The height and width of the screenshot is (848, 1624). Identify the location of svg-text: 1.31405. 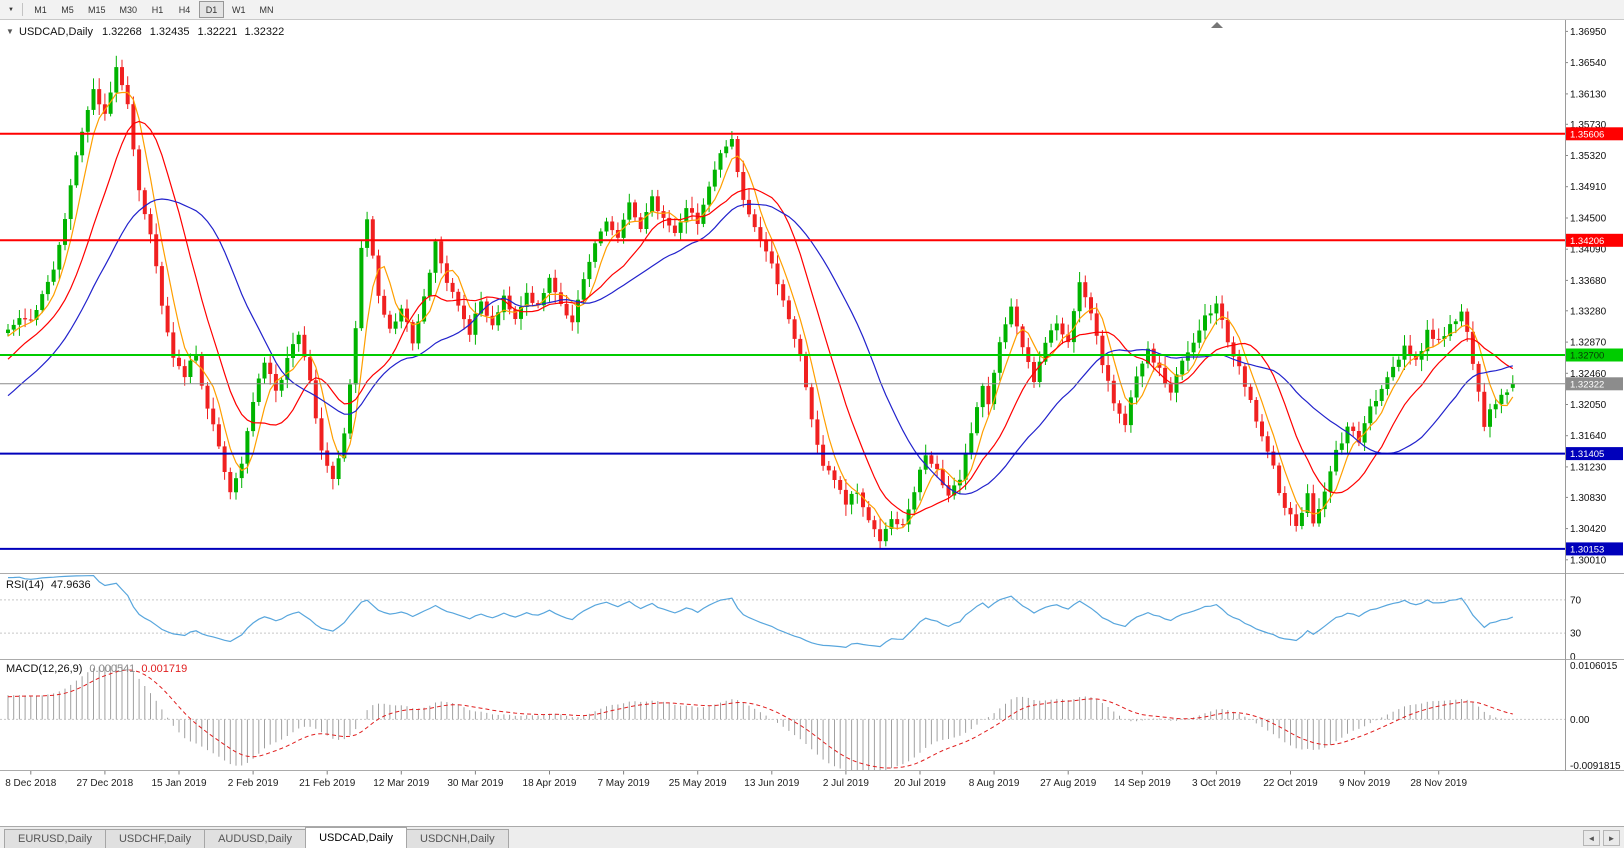
(1587, 454).